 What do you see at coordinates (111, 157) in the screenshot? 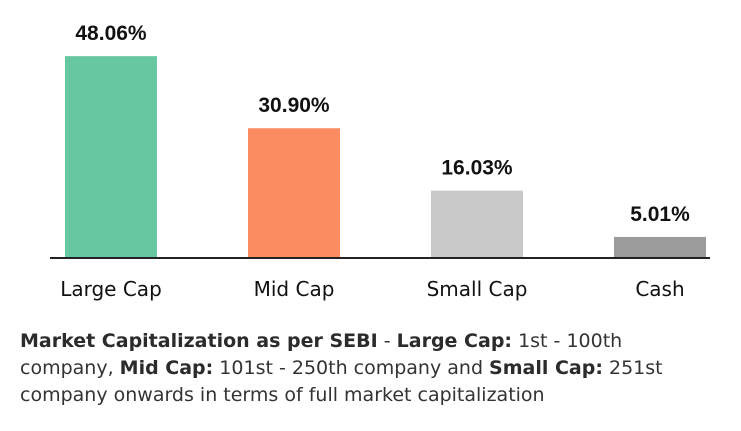
I see `bar-large-cap` at bounding box center [111, 157].